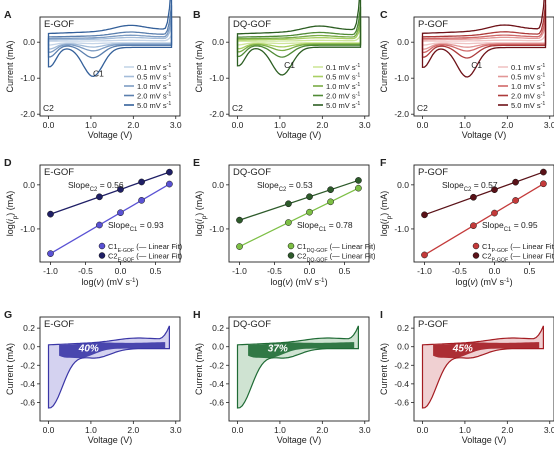  Describe the element at coordinates (518, 248) in the screenshot. I see `legend-entry: C1P-GOF (— Linear Fit)` at that location.